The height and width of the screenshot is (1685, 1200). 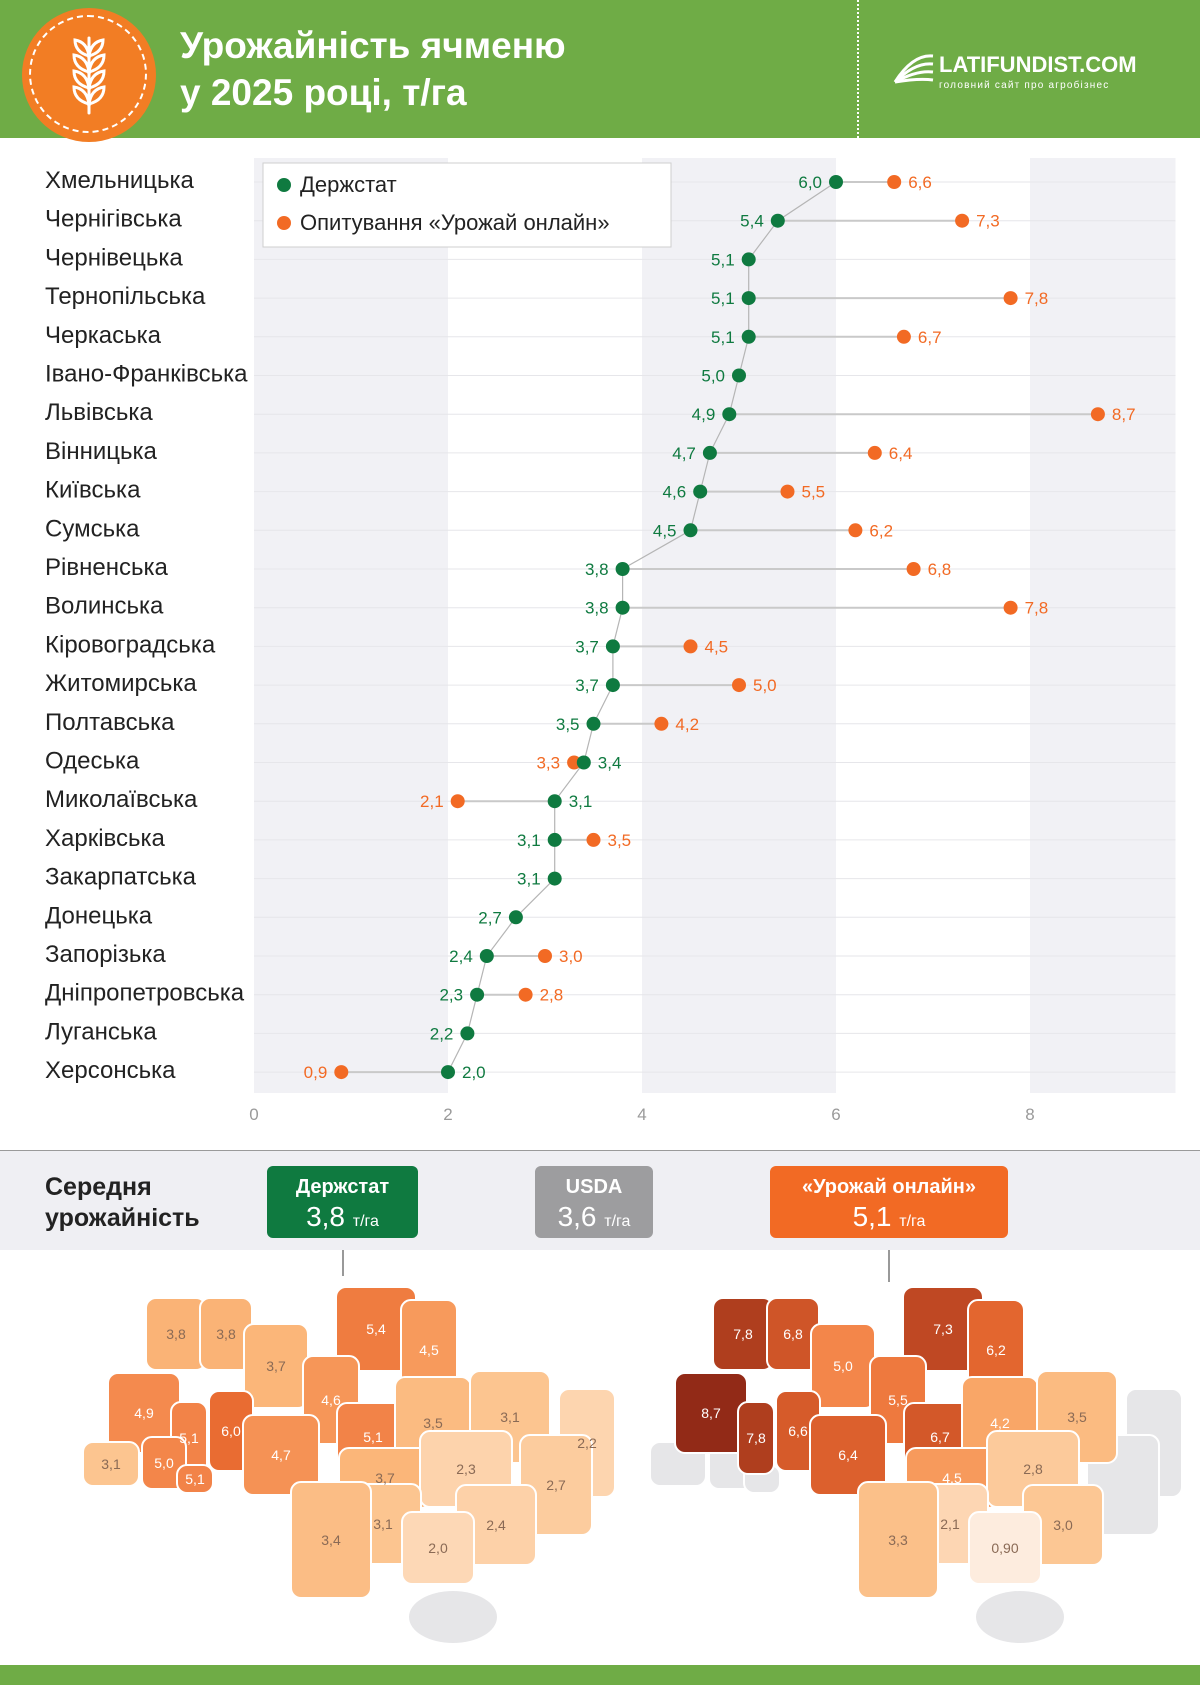 I want to click on region-label: Київська, so click(x=93, y=490).